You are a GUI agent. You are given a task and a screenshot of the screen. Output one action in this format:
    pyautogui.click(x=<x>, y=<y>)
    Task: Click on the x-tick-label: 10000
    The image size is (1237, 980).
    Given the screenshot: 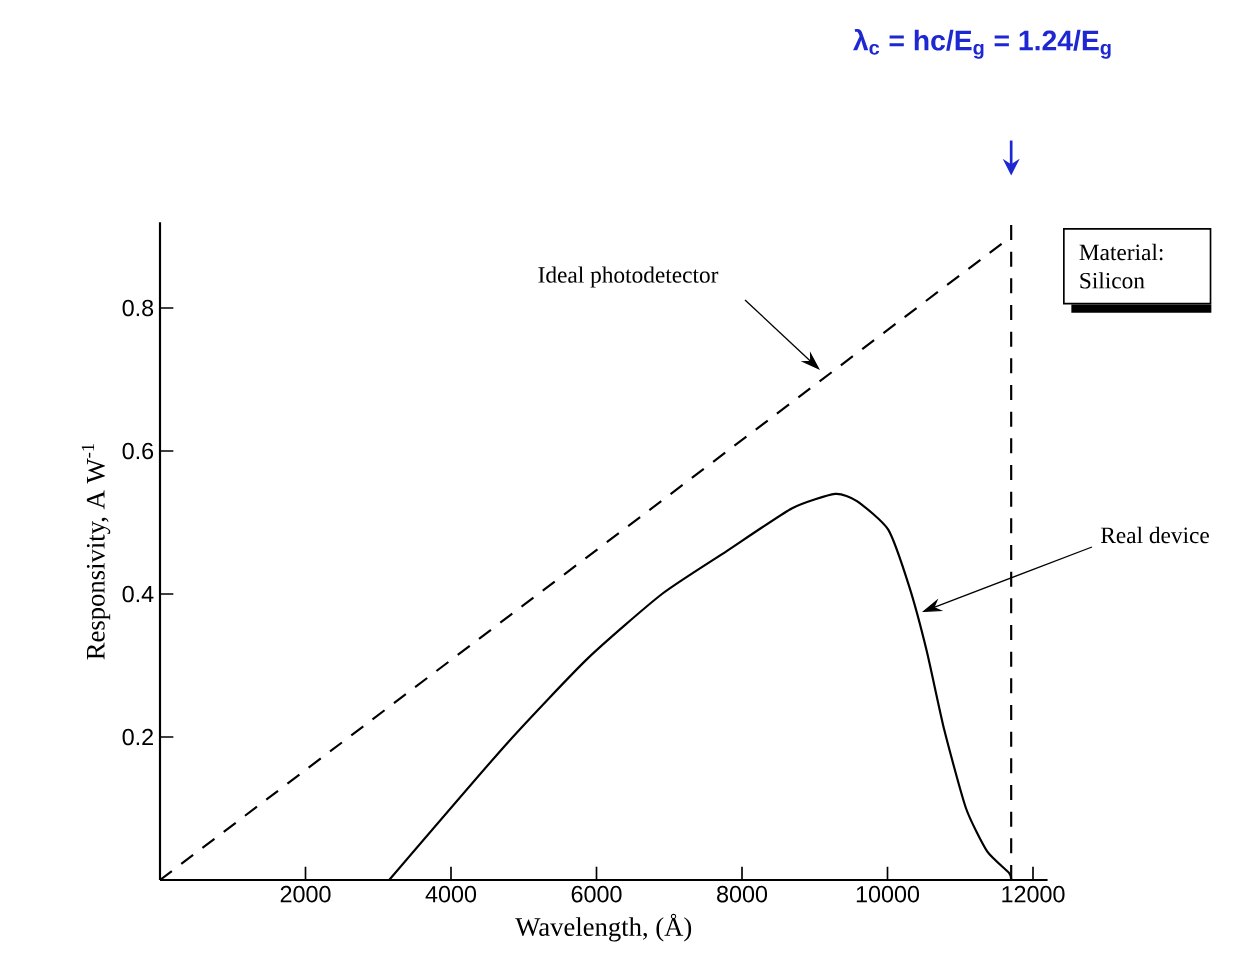 What is the action you would take?
    pyautogui.click(x=888, y=894)
    